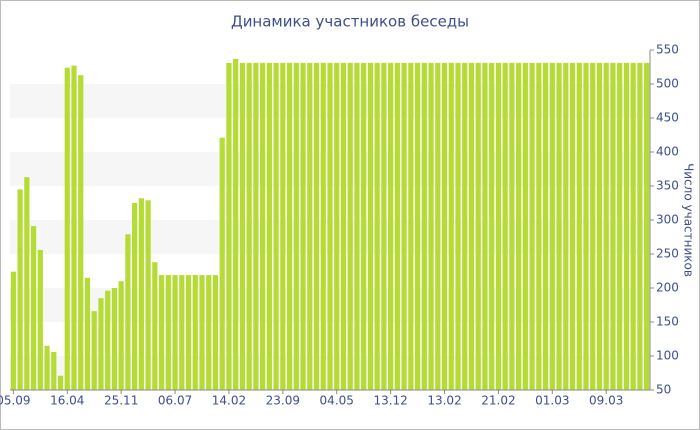 The image size is (700, 430). Describe the element at coordinates (667, 152) in the screenshot. I see `y-tick-label: 400` at that location.